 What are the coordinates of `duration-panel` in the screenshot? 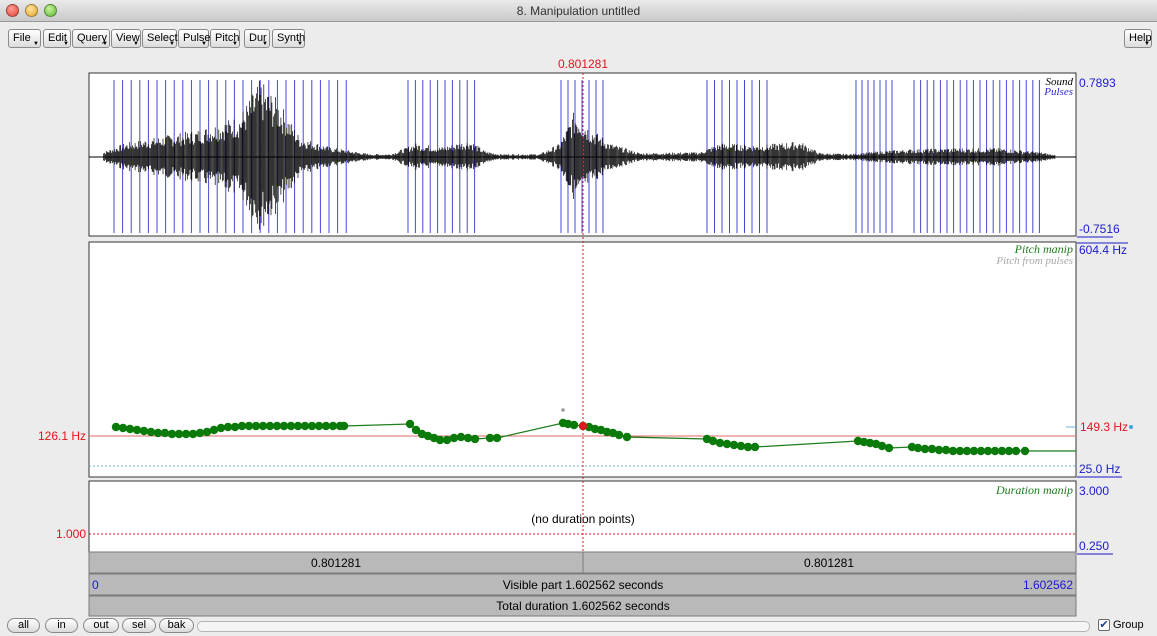 It's located at (582, 516).